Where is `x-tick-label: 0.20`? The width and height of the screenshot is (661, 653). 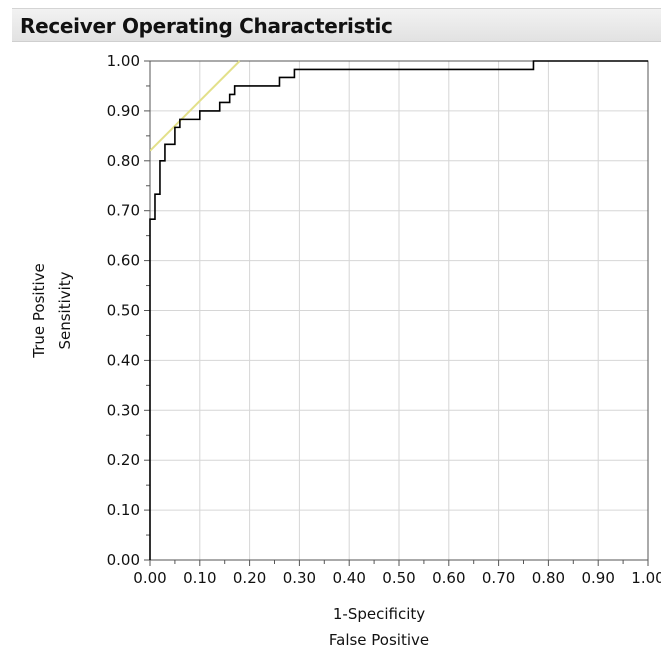
x-tick-label: 0.20 is located at coordinates (249, 578).